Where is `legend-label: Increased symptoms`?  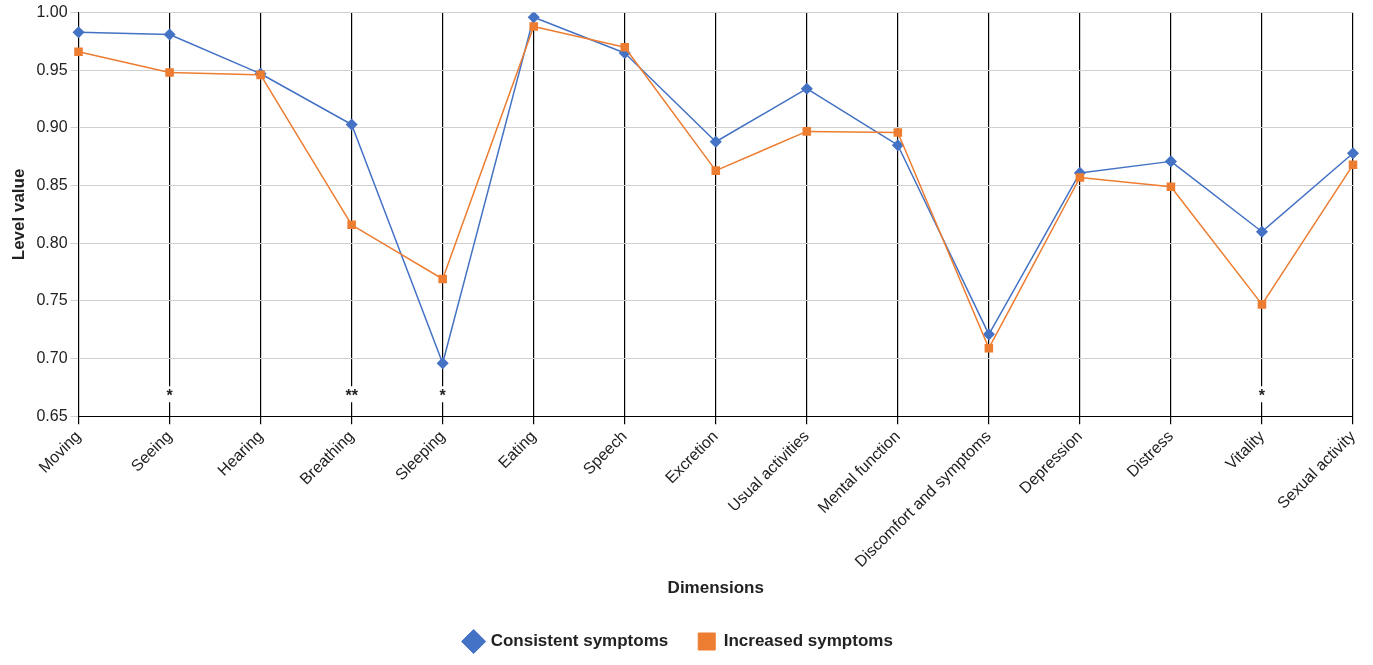 legend-label: Increased symptoms is located at coordinates (808, 641).